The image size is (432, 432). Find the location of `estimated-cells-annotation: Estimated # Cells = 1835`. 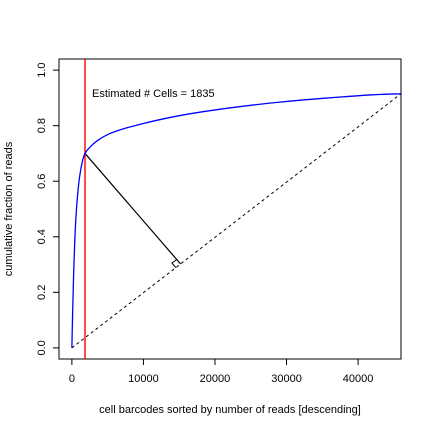

estimated-cells-annotation: Estimated # Cells = 1835 is located at coordinates (153, 94).